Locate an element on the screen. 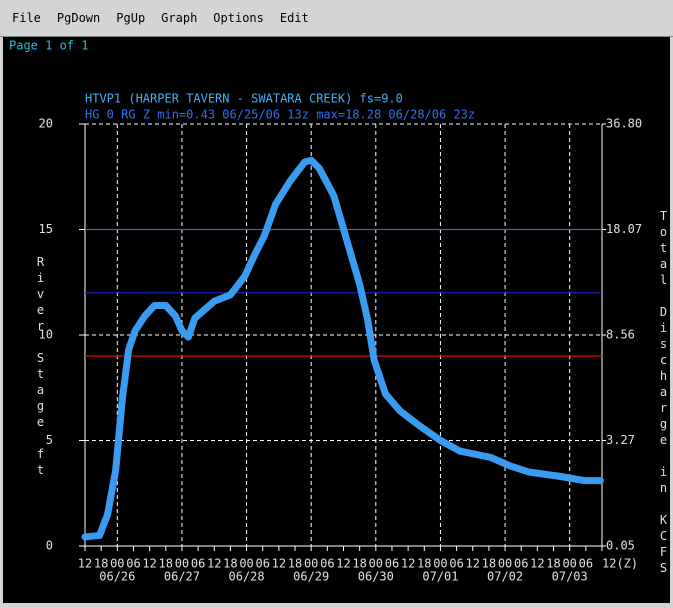  date-label: 06/27 is located at coordinates (182, 577).